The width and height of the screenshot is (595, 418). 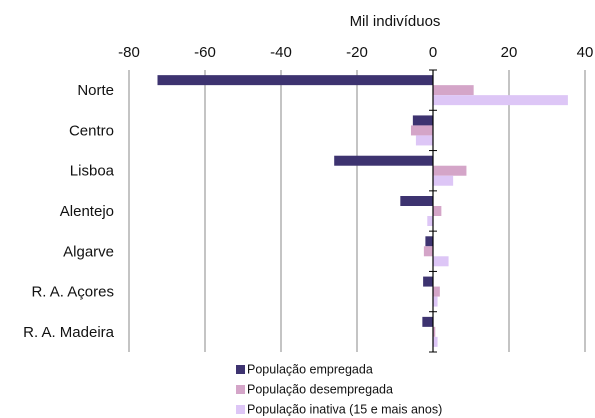 I want to click on x-tick-label: -40, so click(x=281, y=52).